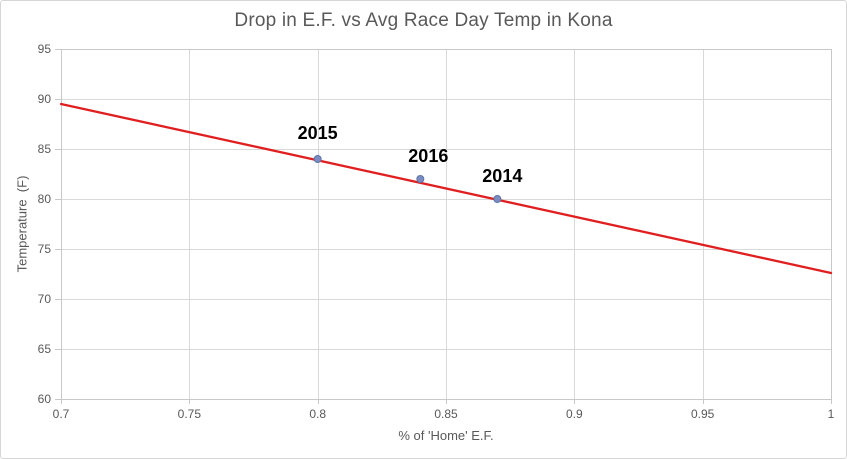 This screenshot has height=459, width=847. I want to click on x-axis-tick-label: 0.75, so click(190, 414).